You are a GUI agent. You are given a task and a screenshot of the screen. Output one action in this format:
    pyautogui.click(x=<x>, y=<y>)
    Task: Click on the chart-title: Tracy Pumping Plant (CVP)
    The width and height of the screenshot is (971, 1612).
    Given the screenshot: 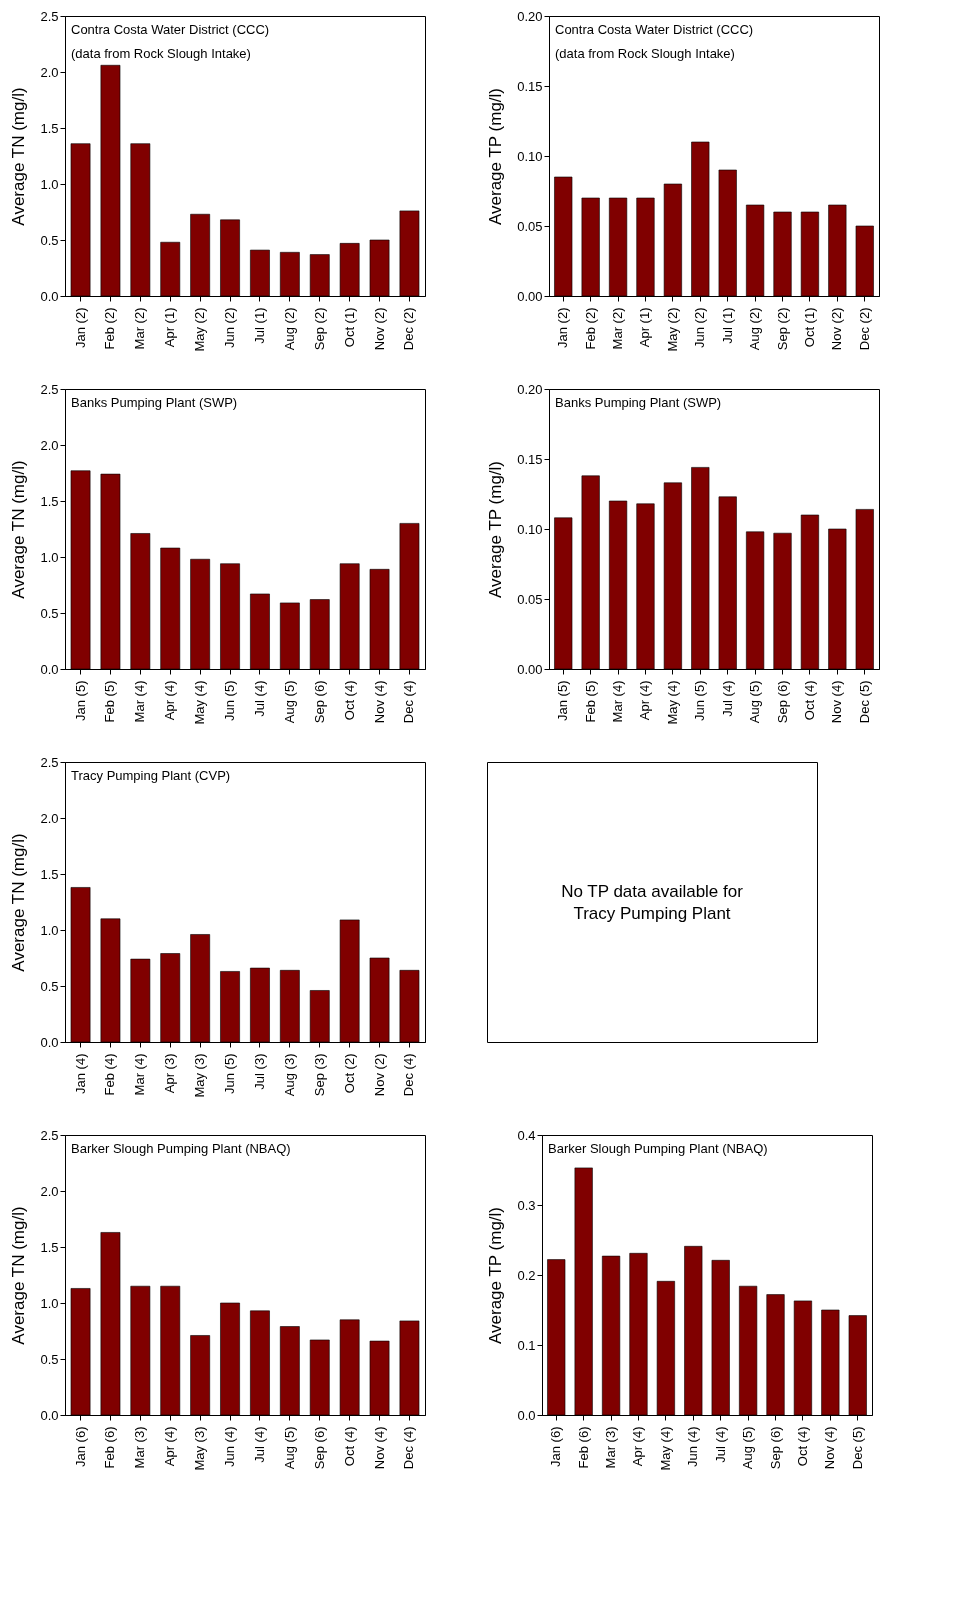 What is the action you would take?
    pyautogui.click(x=151, y=775)
    